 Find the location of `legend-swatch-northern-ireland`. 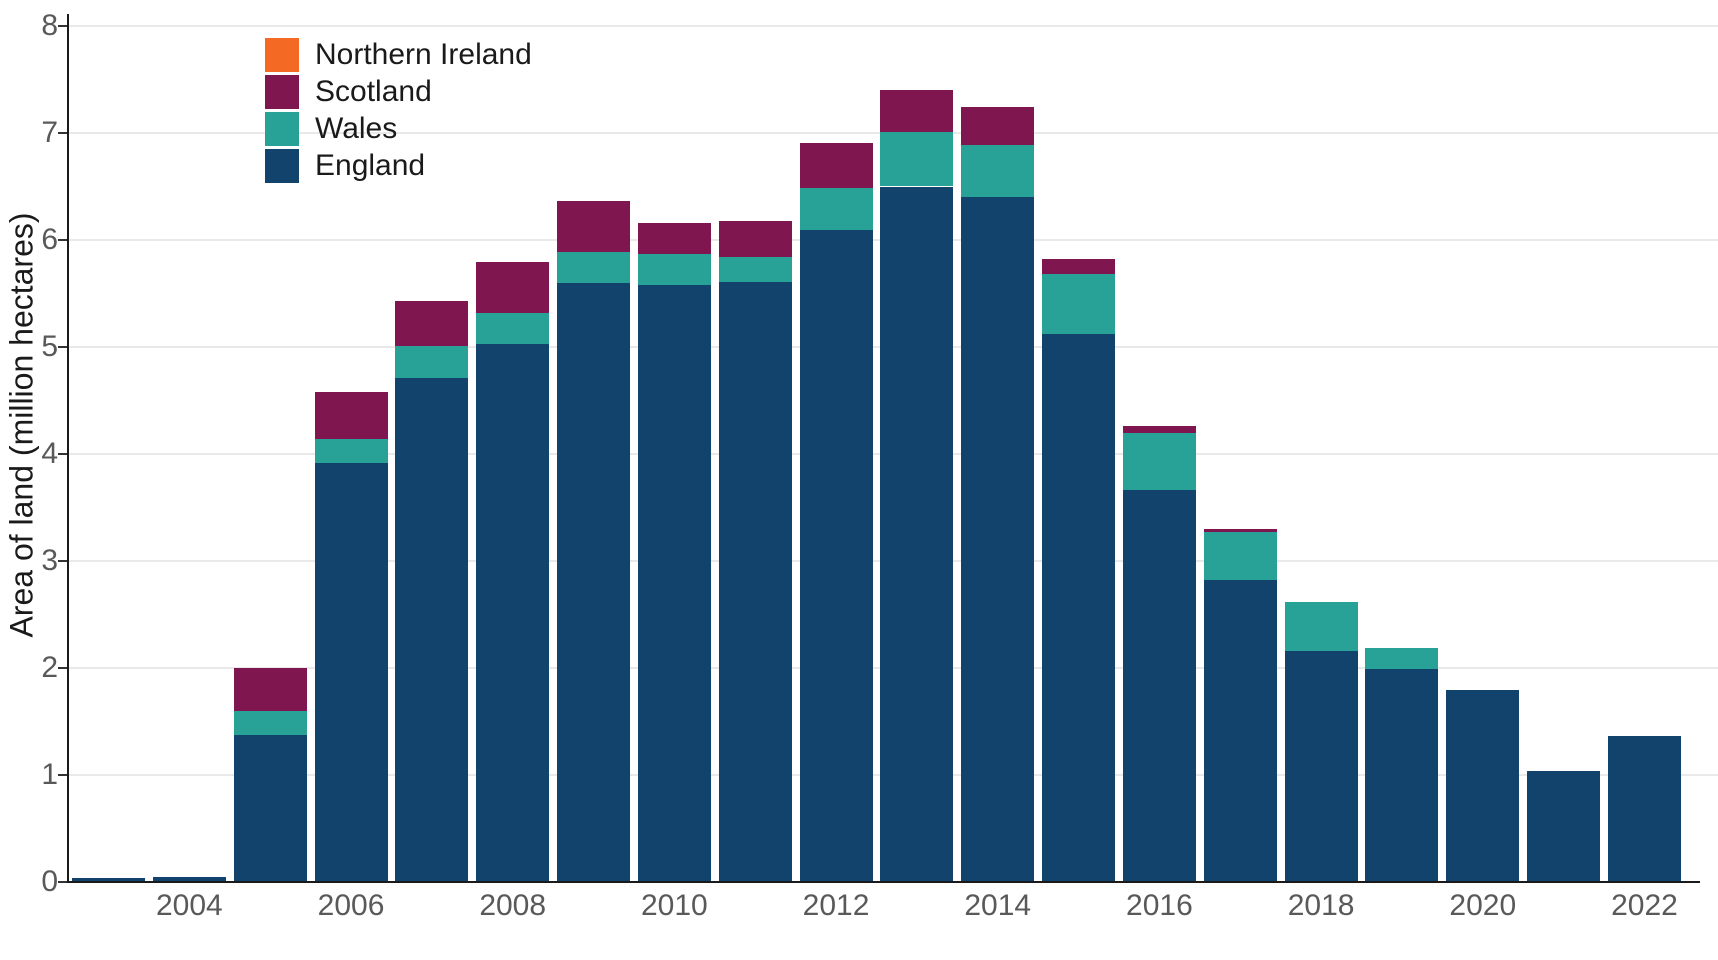

legend-swatch-northern-ireland is located at coordinates (282, 55).